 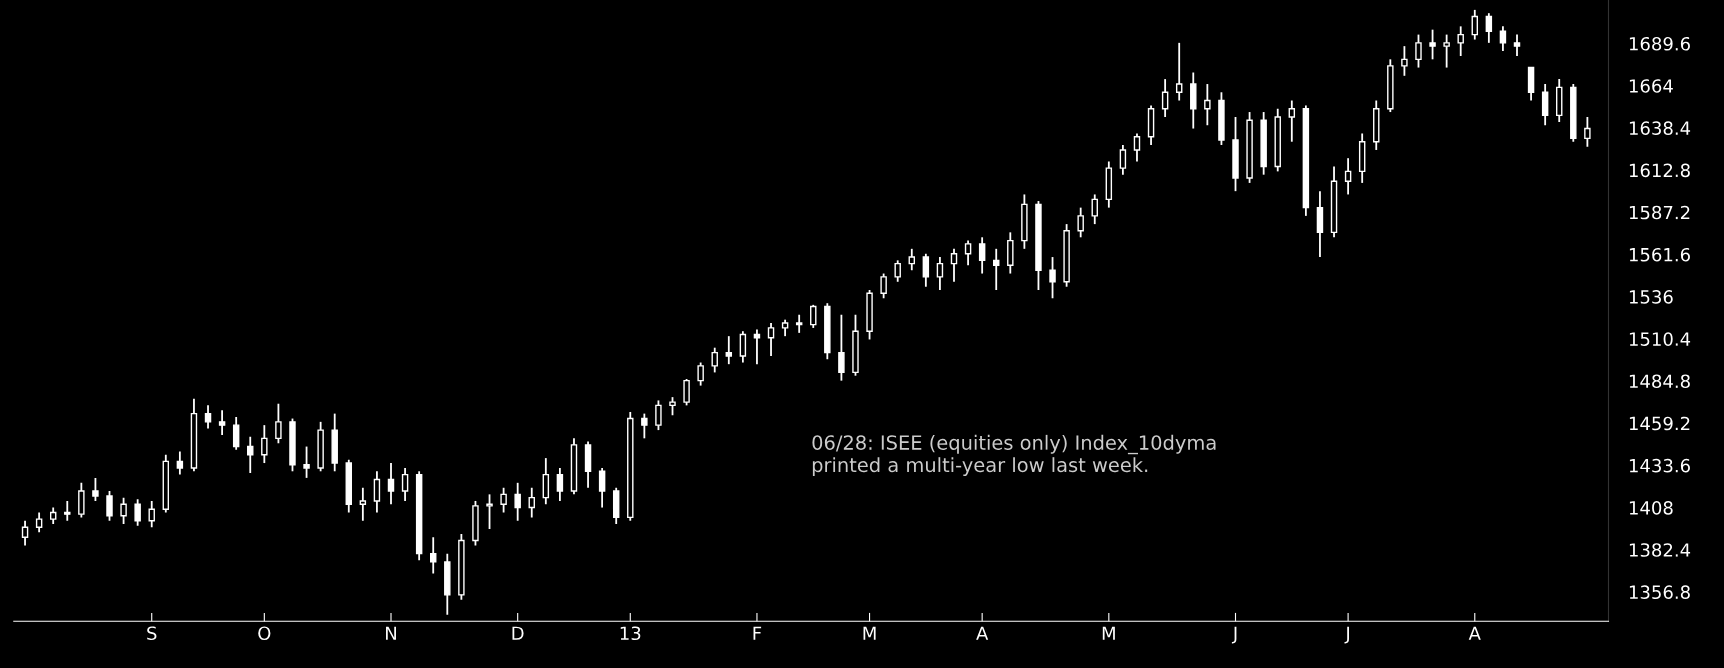 I want to click on x-tick-label: N, so click(x=391, y=633).